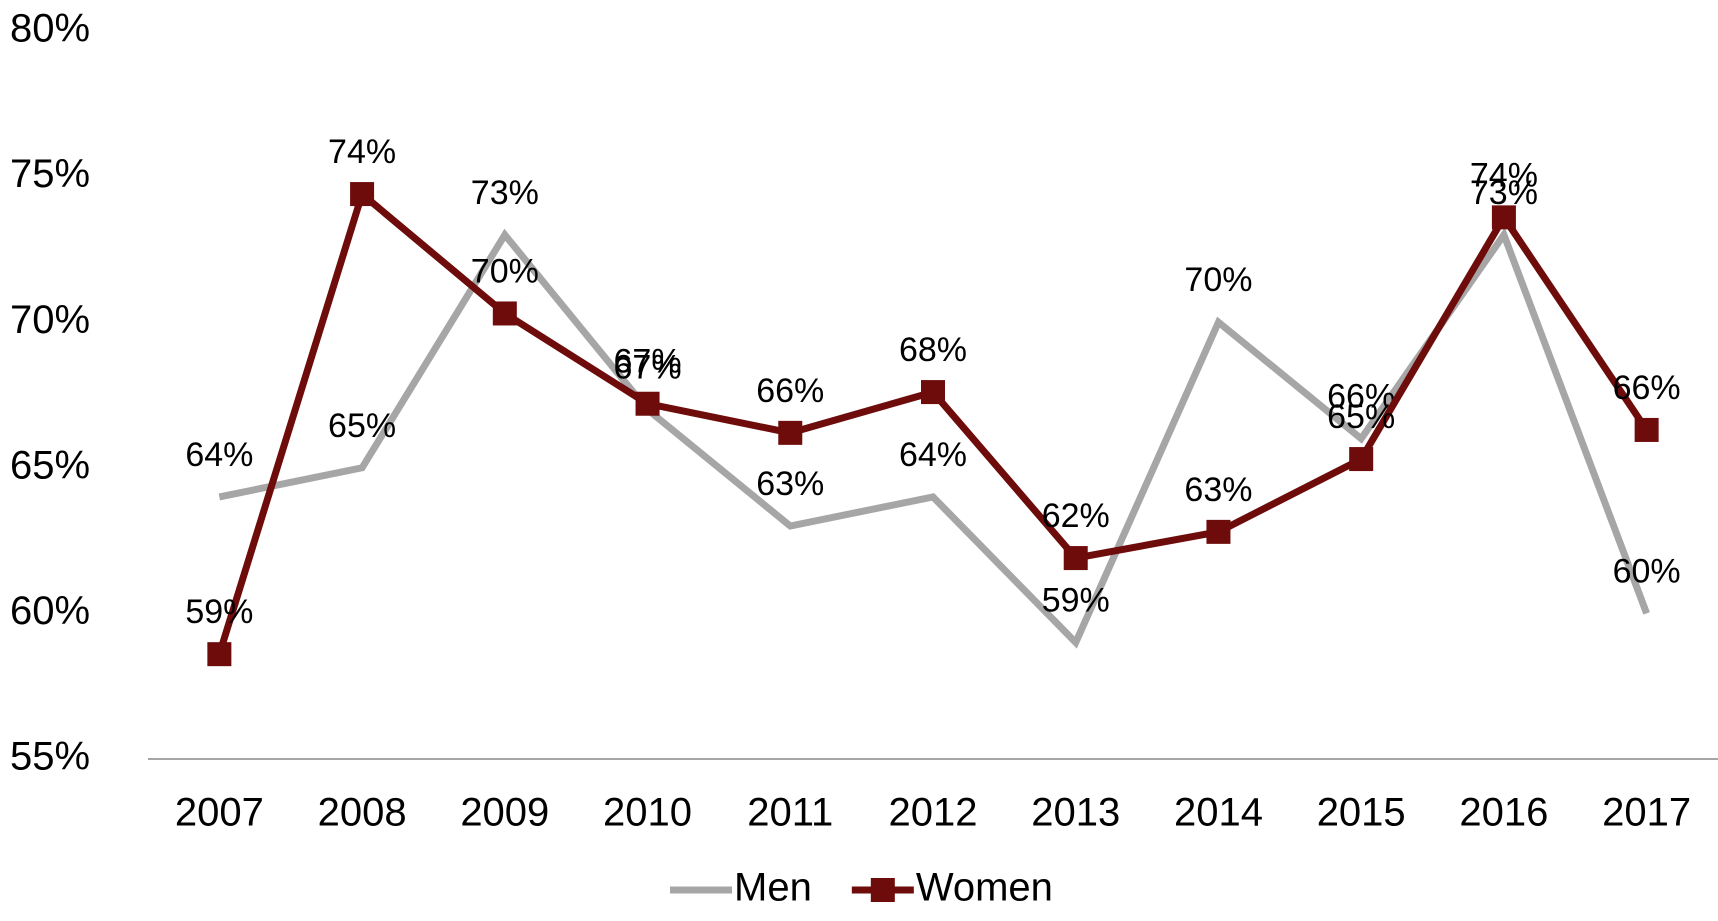  What do you see at coordinates (1647, 571) in the screenshot?
I see `data-label: 60%` at bounding box center [1647, 571].